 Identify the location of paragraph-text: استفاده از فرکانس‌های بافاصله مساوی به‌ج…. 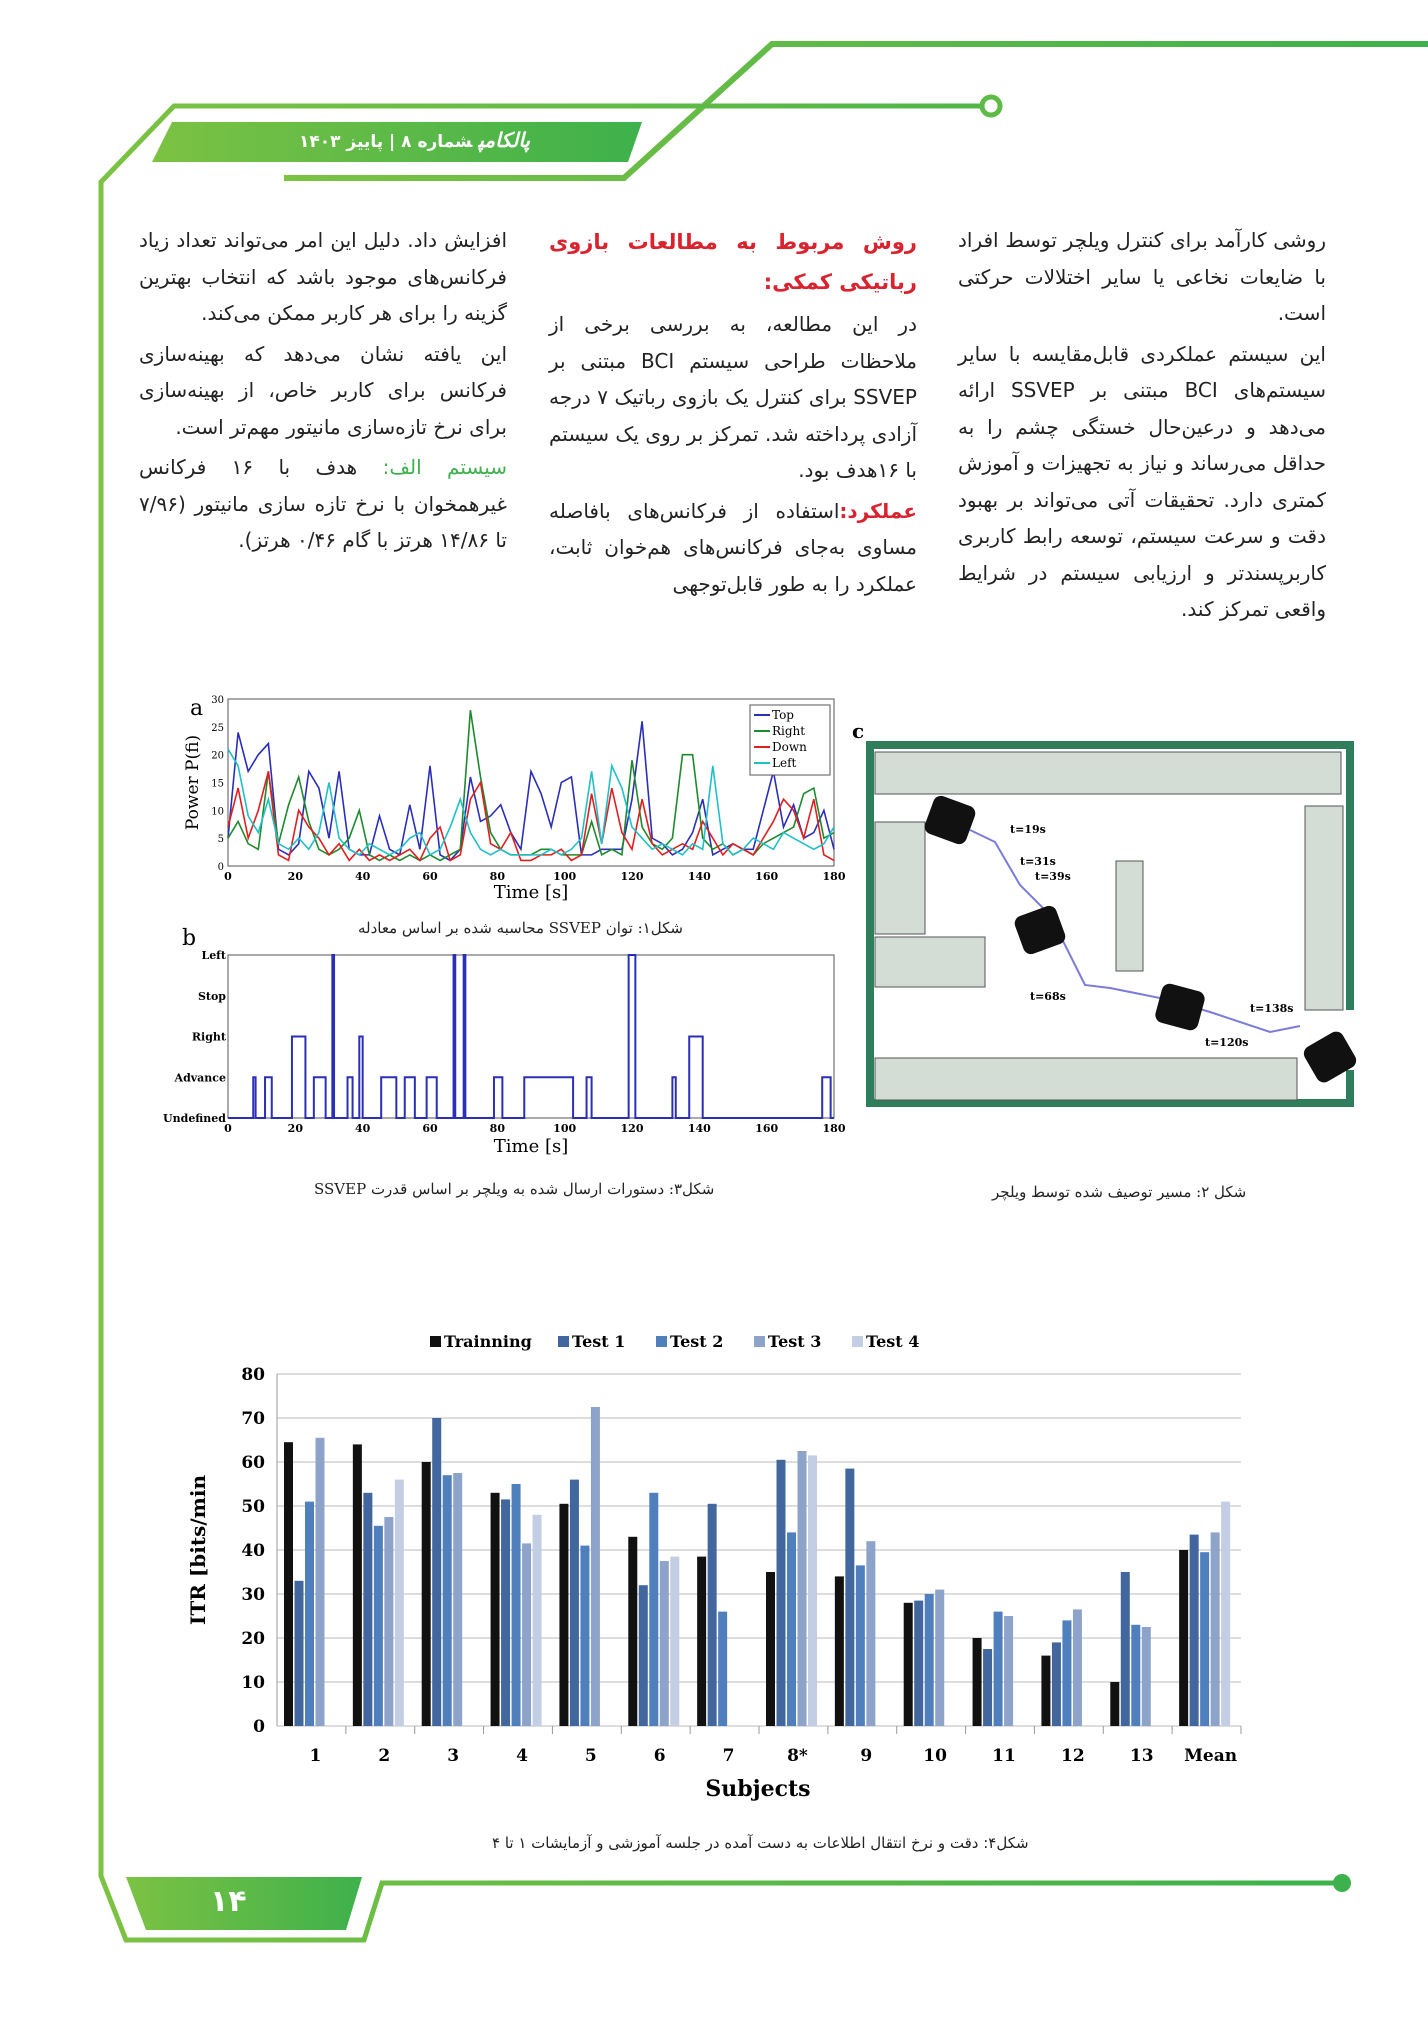
(733, 547).